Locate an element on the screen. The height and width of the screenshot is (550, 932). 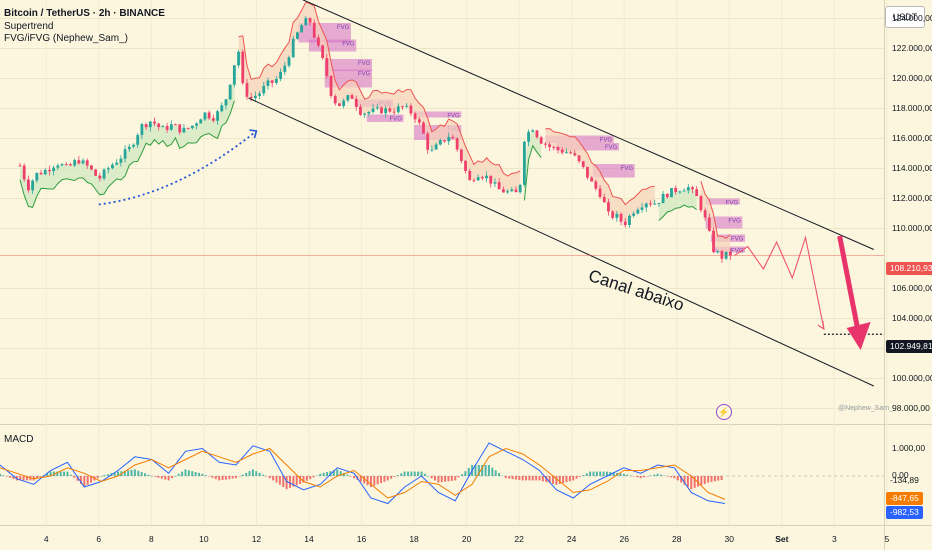
price-tick-label: 100.000,00 is located at coordinates (912, 377).